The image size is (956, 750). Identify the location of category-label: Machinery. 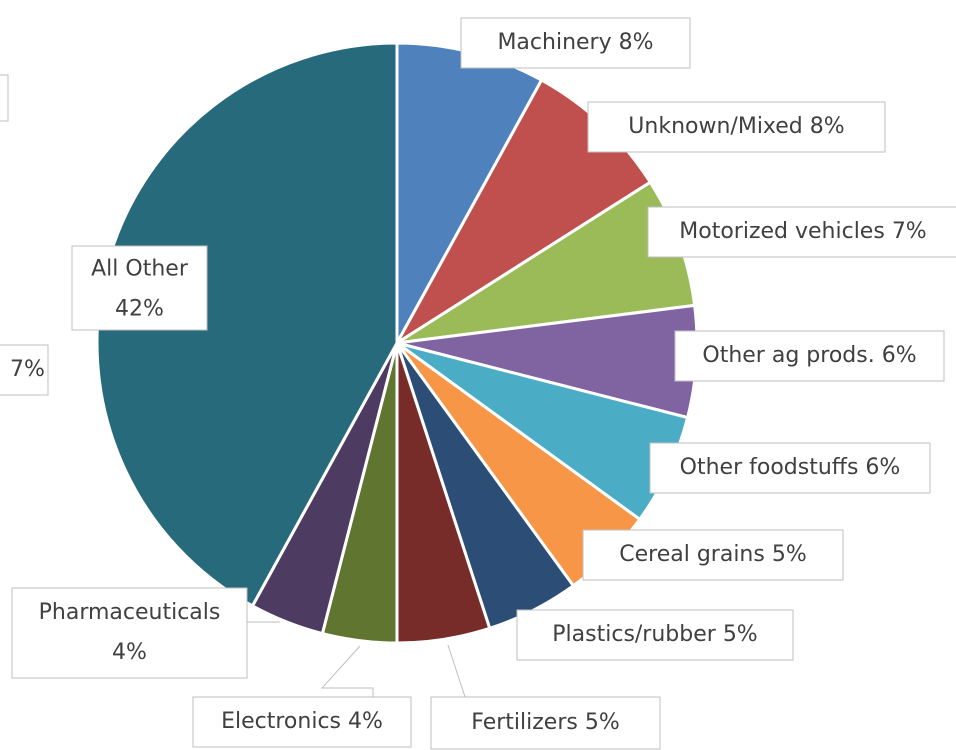
(554, 42).